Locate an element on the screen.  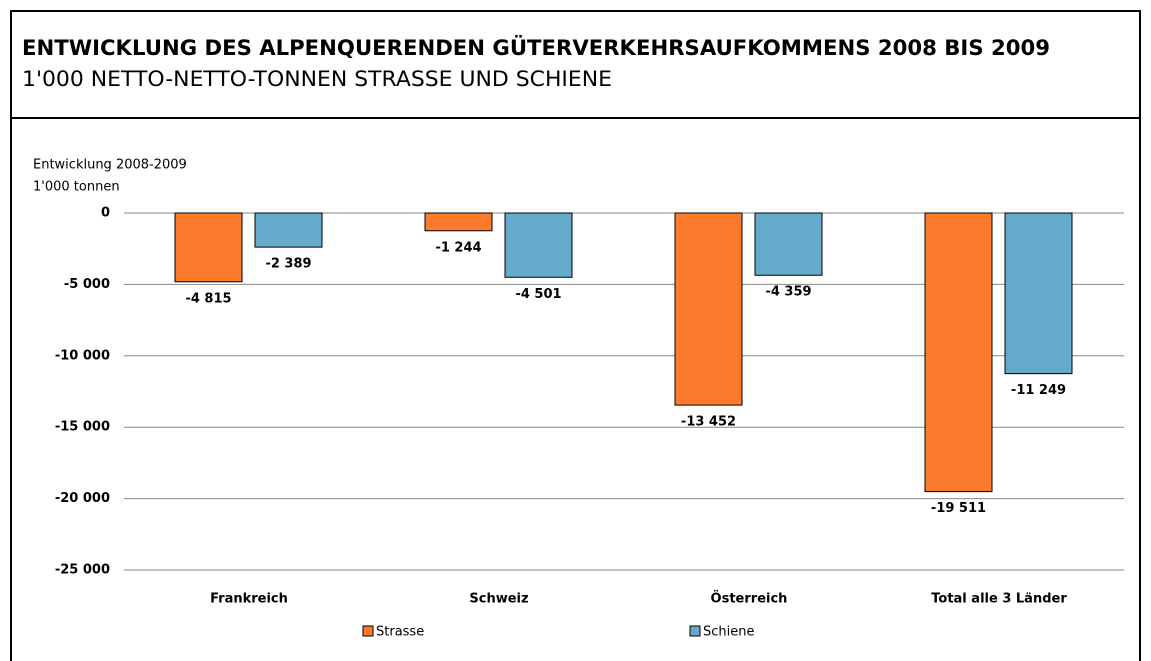
data-label: -4 359 is located at coordinates (788, 292).